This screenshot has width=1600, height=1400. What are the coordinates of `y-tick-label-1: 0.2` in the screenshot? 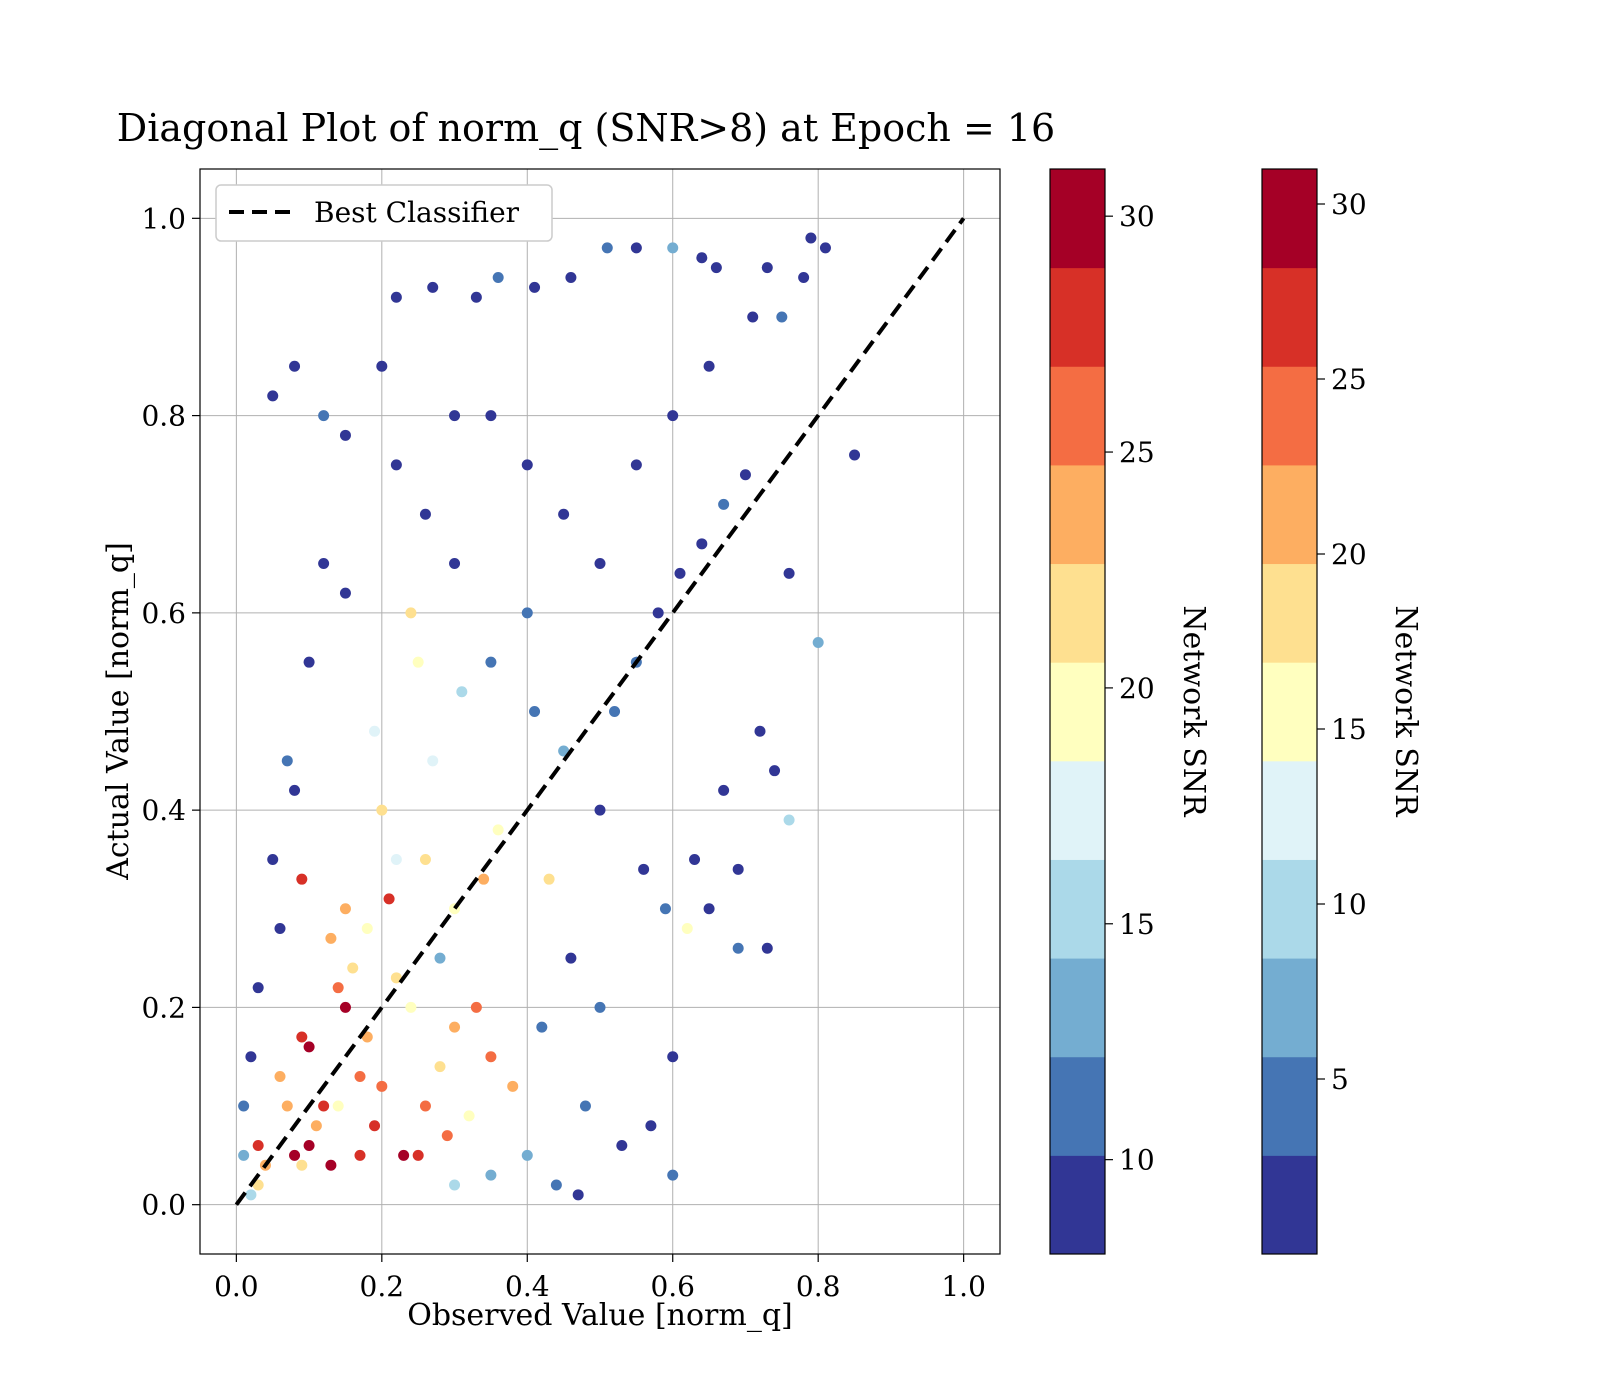 It's located at (163, 1007).